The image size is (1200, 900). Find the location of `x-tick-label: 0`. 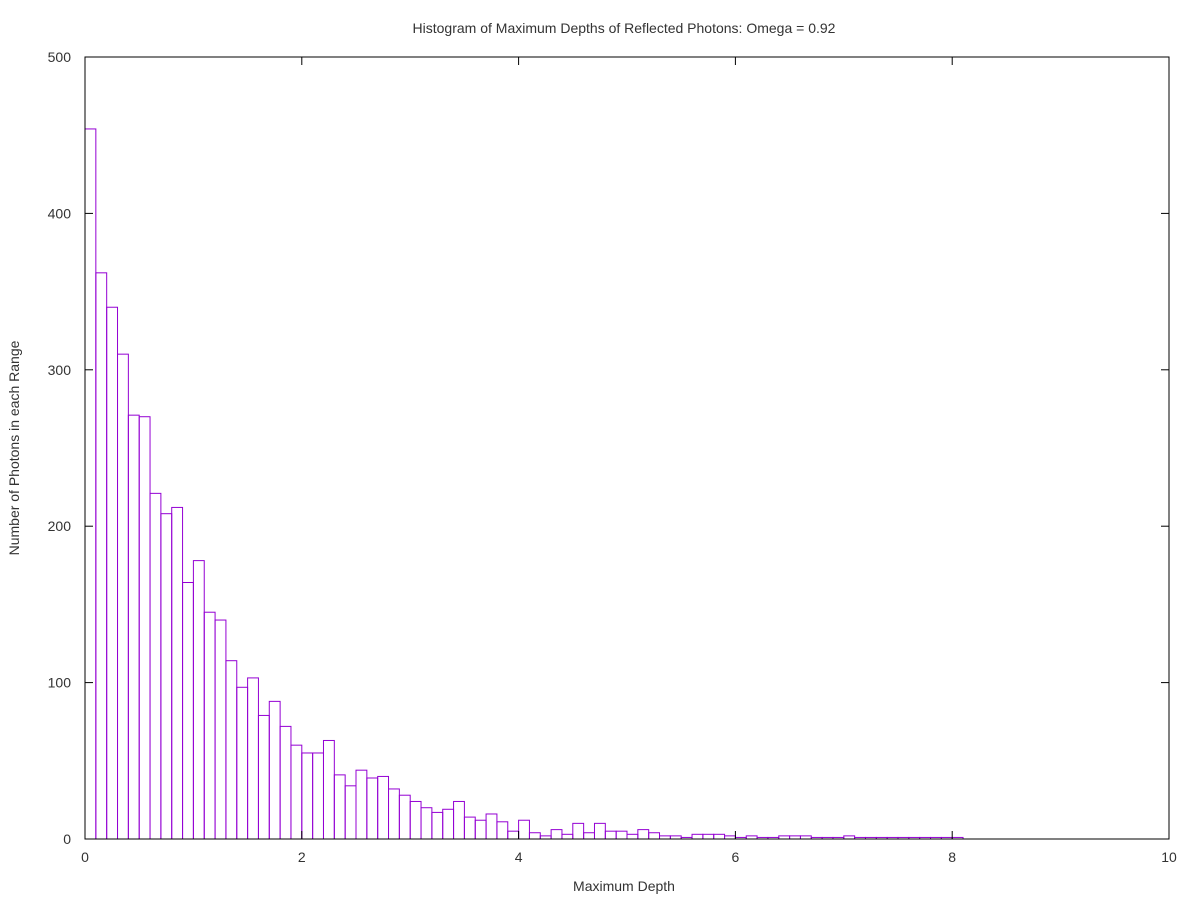

x-tick-label: 0 is located at coordinates (85, 857).